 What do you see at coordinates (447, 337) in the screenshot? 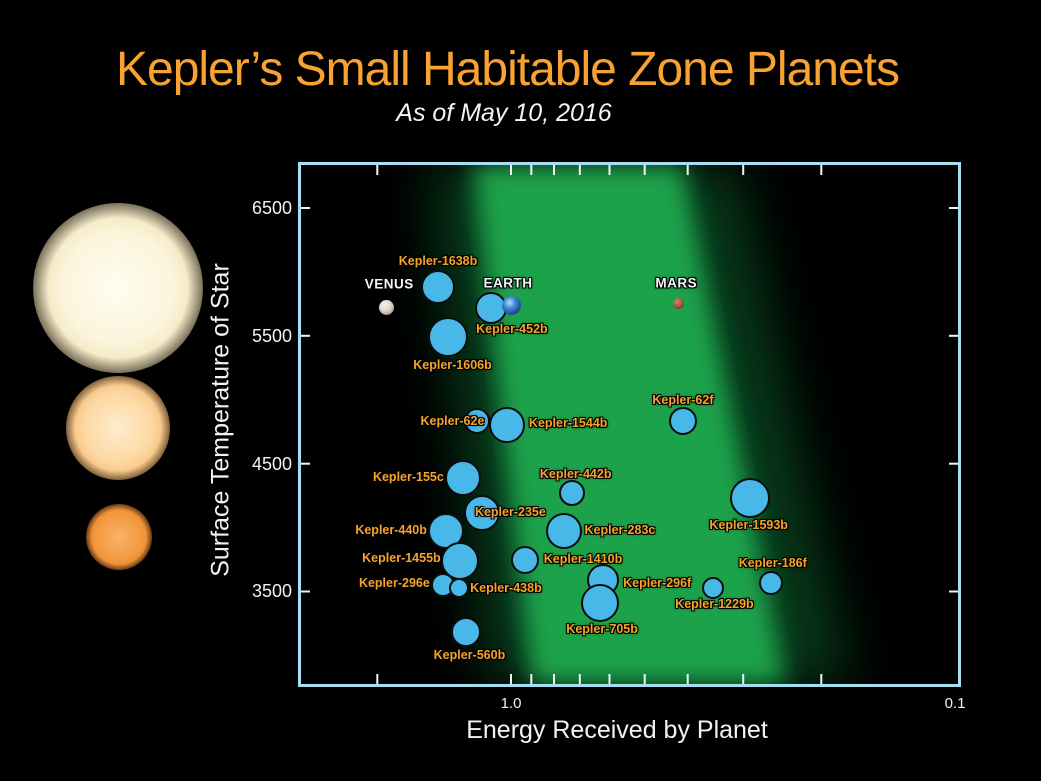
I see `planet-point-kepler-1606b` at bounding box center [447, 337].